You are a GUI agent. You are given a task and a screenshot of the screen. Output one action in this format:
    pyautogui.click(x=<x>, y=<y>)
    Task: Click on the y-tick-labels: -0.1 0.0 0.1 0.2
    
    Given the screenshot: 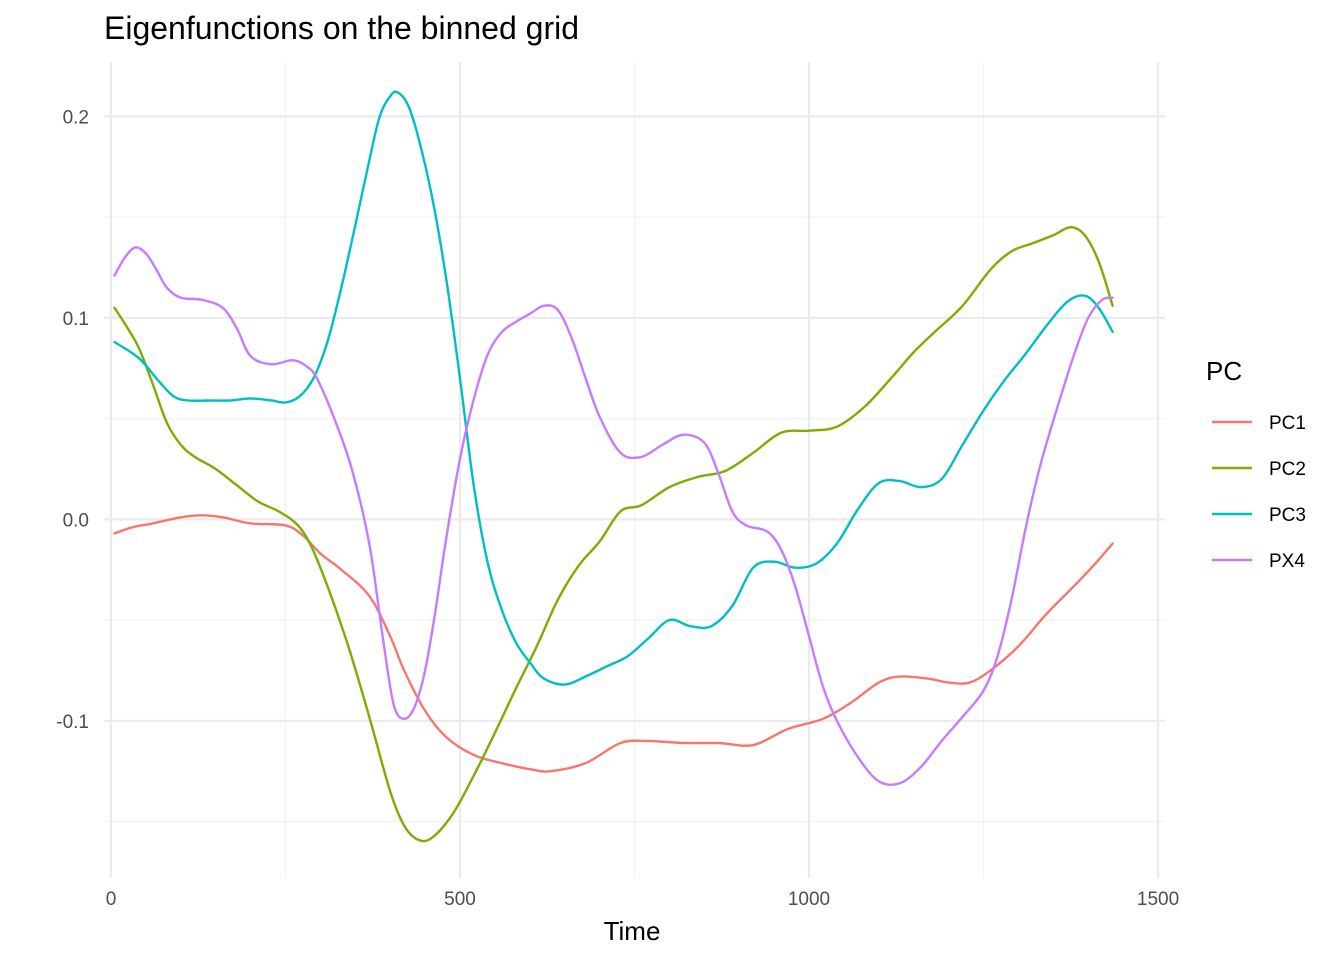 What is the action you would take?
    pyautogui.click(x=72, y=419)
    